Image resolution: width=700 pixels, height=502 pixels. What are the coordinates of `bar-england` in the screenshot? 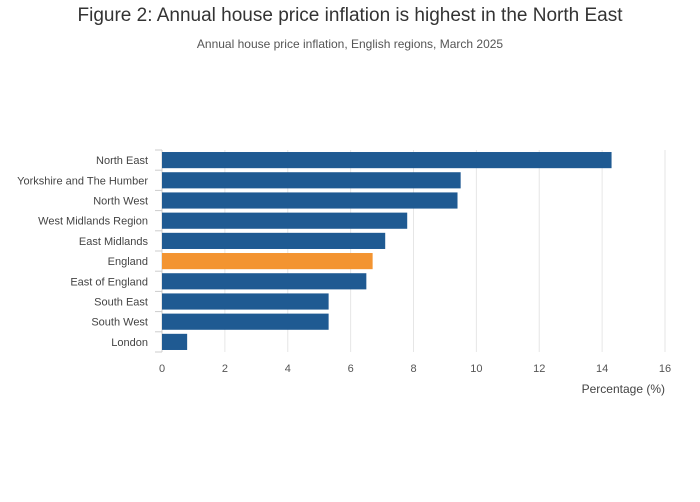 It's located at (267, 261).